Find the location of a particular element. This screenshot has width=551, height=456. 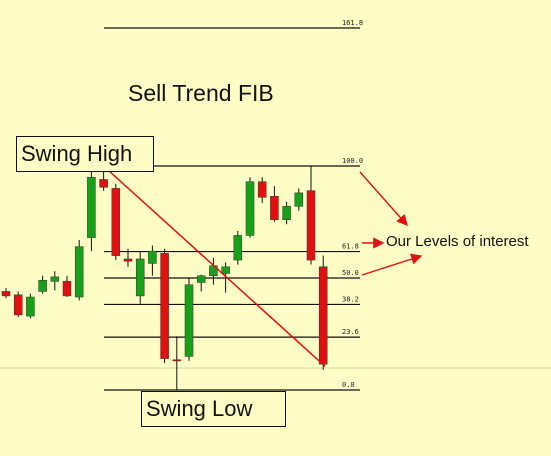

fib-level-label: 161.8 is located at coordinates (352, 23).